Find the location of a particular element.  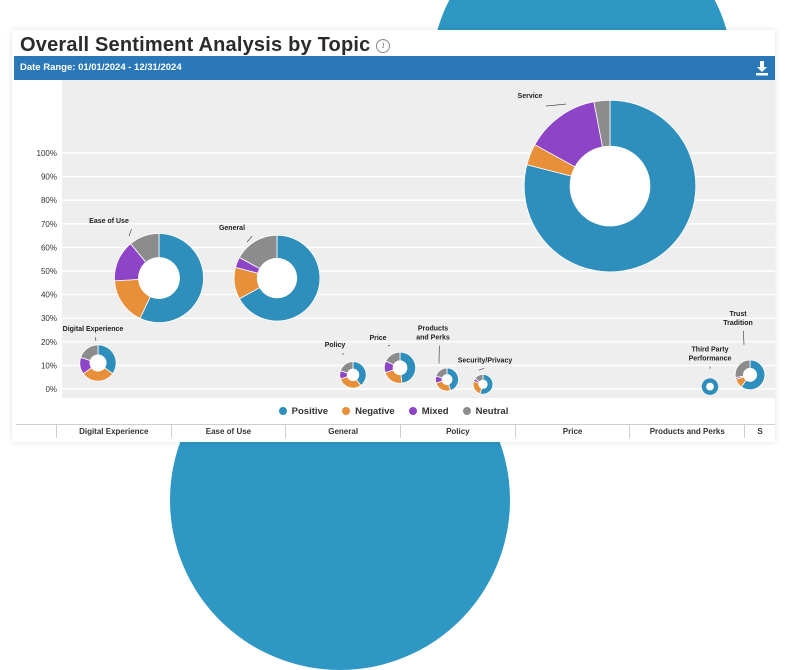

data-label: Ease of Use is located at coordinates (109, 221).